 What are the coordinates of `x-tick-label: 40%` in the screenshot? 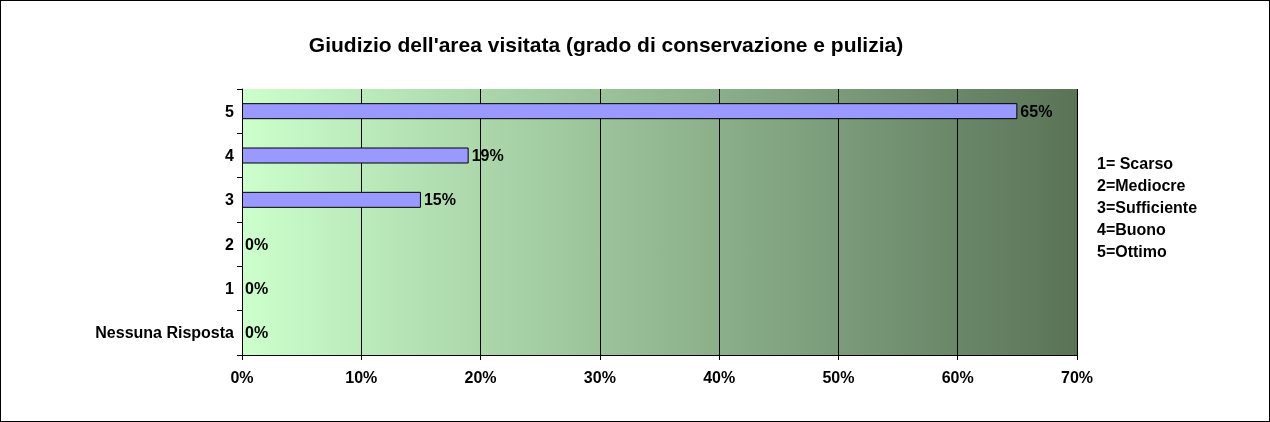 It's located at (719, 377).